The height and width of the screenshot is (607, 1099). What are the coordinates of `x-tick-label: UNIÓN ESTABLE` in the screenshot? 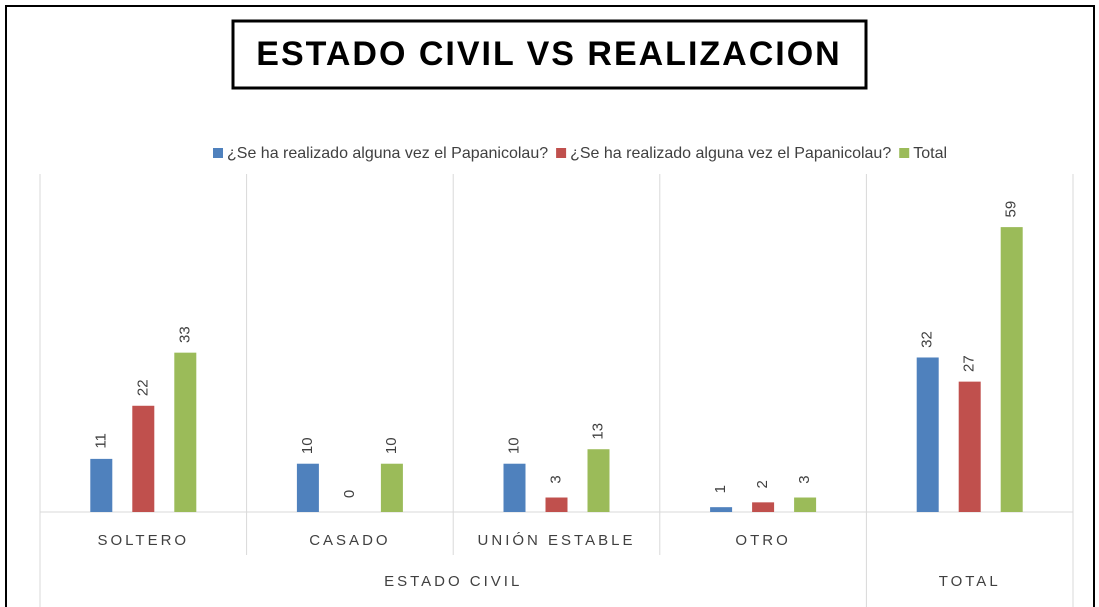 It's located at (557, 540).